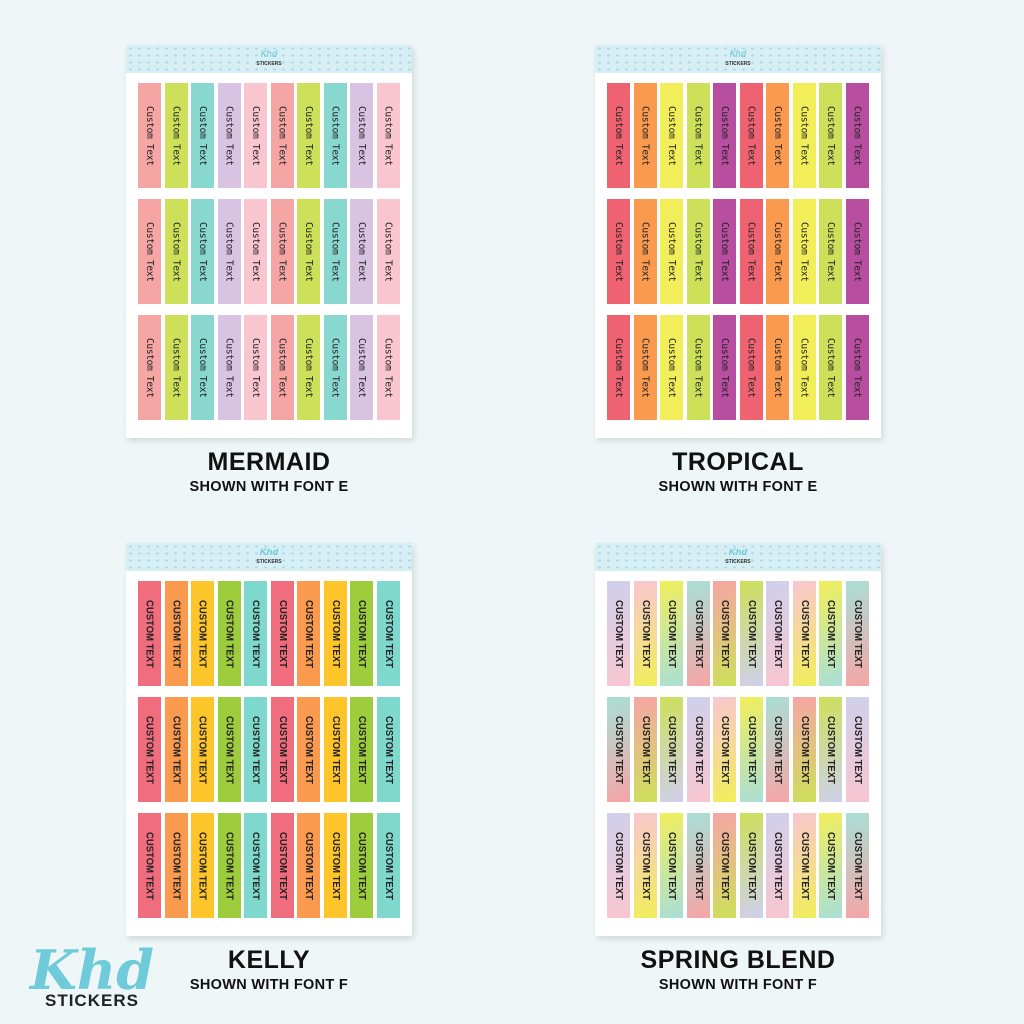 Image resolution: width=1024 pixels, height=1024 pixels. What do you see at coordinates (738, 462) in the screenshot?
I see `sheet-title: TROPICAL` at bounding box center [738, 462].